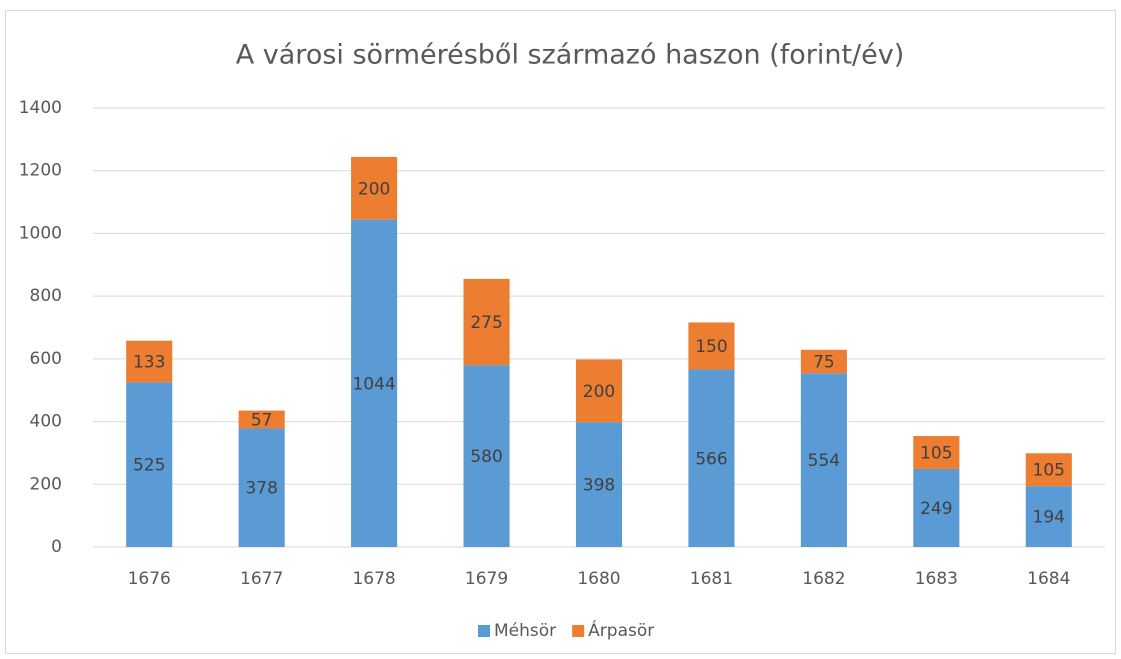 This screenshot has width=1121, height=659. Describe the element at coordinates (823, 579) in the screenshot. I see `x-tick-label: 1682` at that location.